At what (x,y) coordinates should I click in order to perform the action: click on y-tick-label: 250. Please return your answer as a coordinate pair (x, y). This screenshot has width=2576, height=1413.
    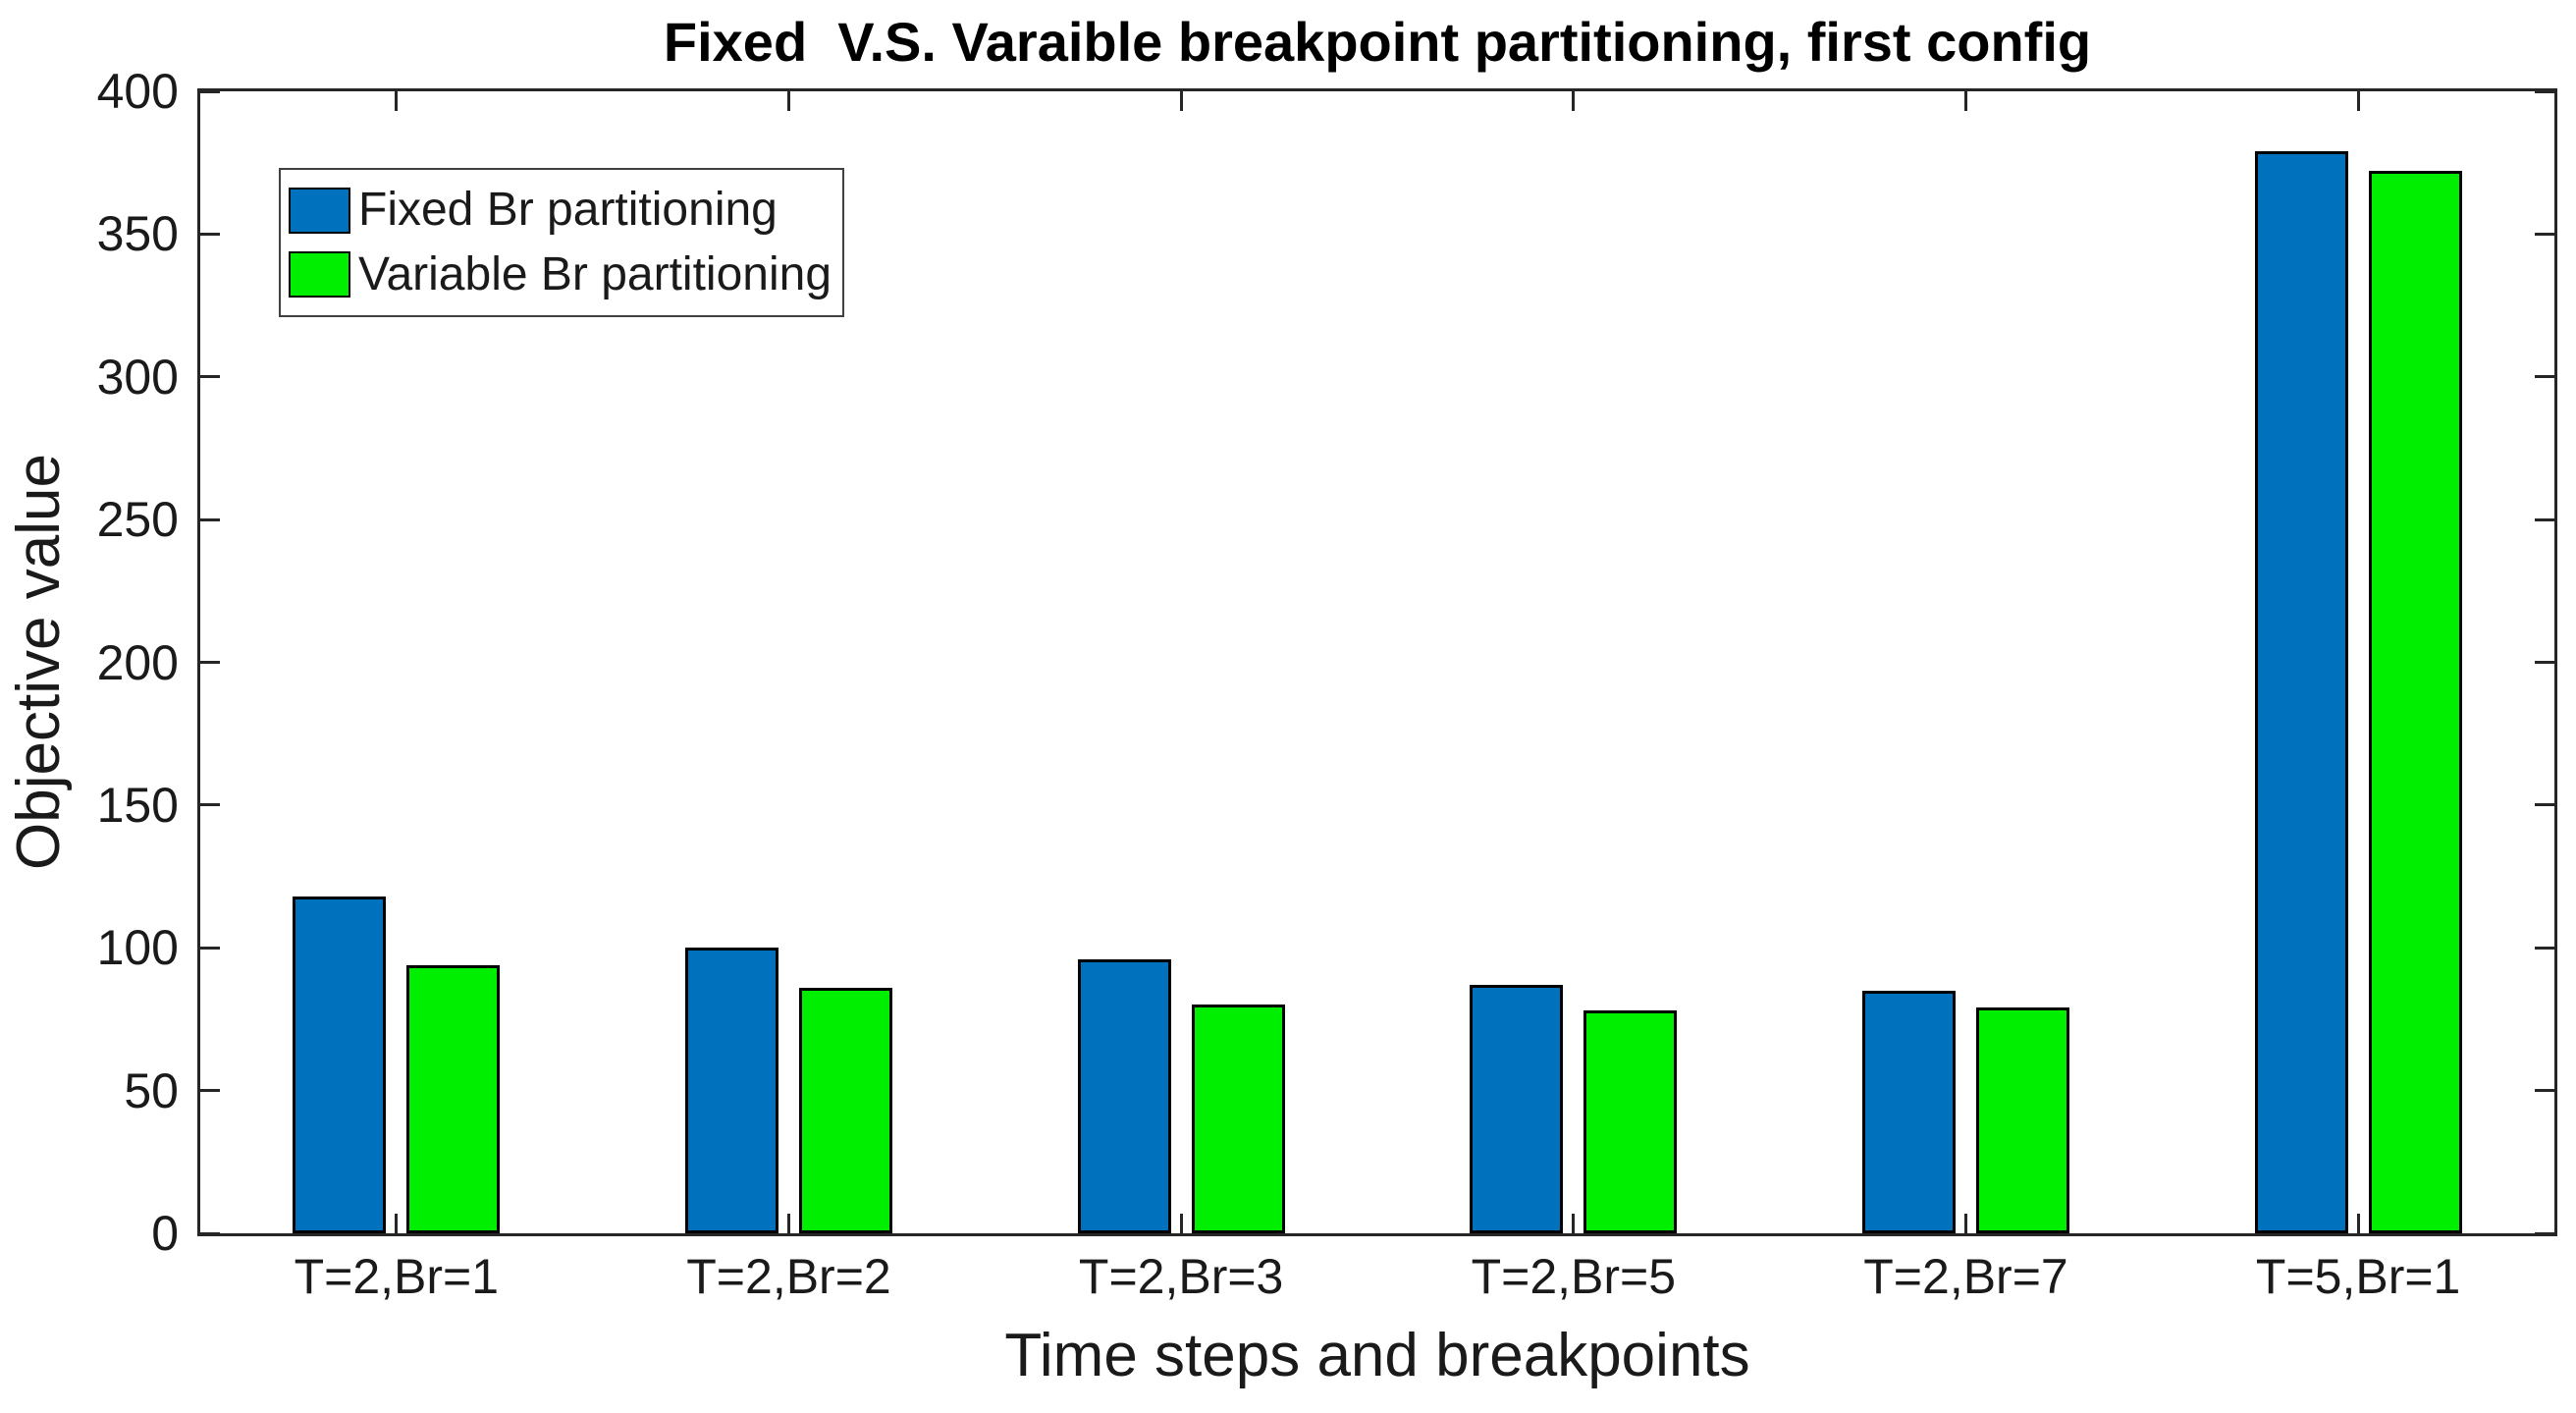
    Looking at the image, I should click on (137, 520).